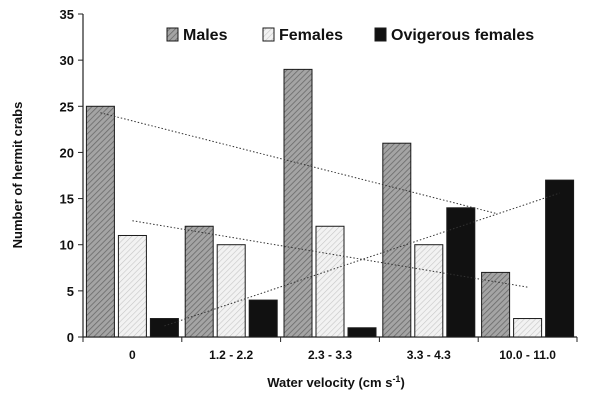  Describe the element at coordinates (67, 152) in the screenshot. I see `y-tick-label: 20` at that location.